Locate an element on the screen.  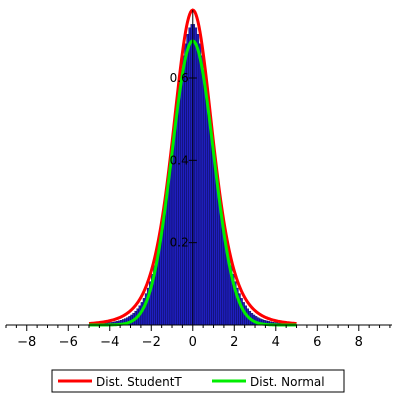
x-tick-label: 6 is located at coordinates (317, 342).